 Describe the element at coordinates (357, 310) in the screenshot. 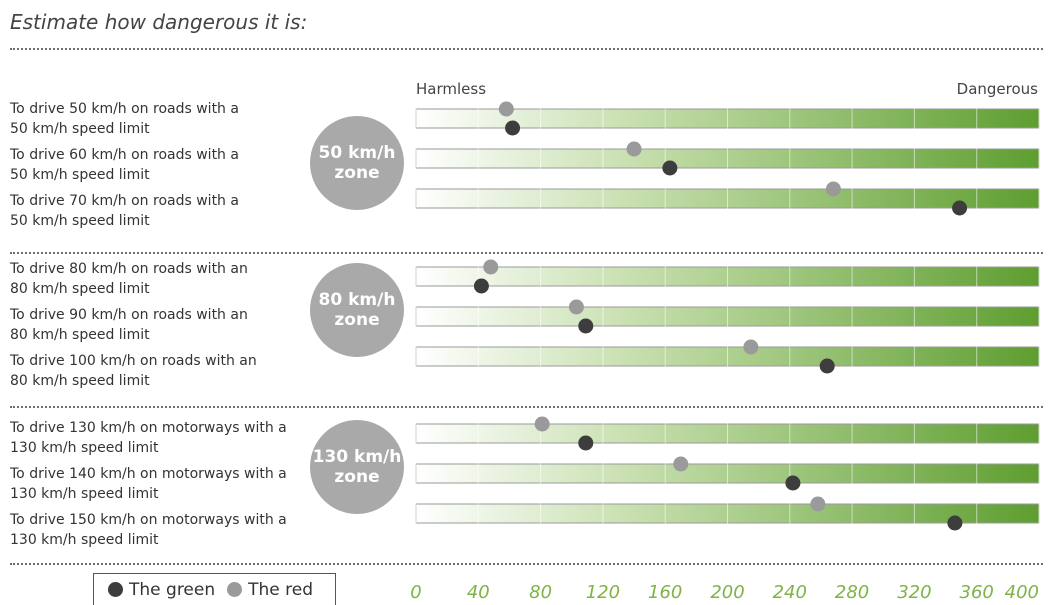

I see `zone-80-badge: 80 km/h zone` at that location.